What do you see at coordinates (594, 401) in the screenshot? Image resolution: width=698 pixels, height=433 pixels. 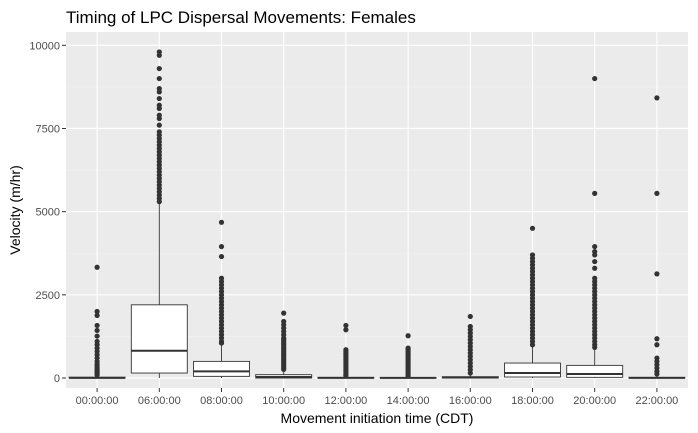 I see `x-tick-label: 20:00:00` at bounding box center [594, 401].